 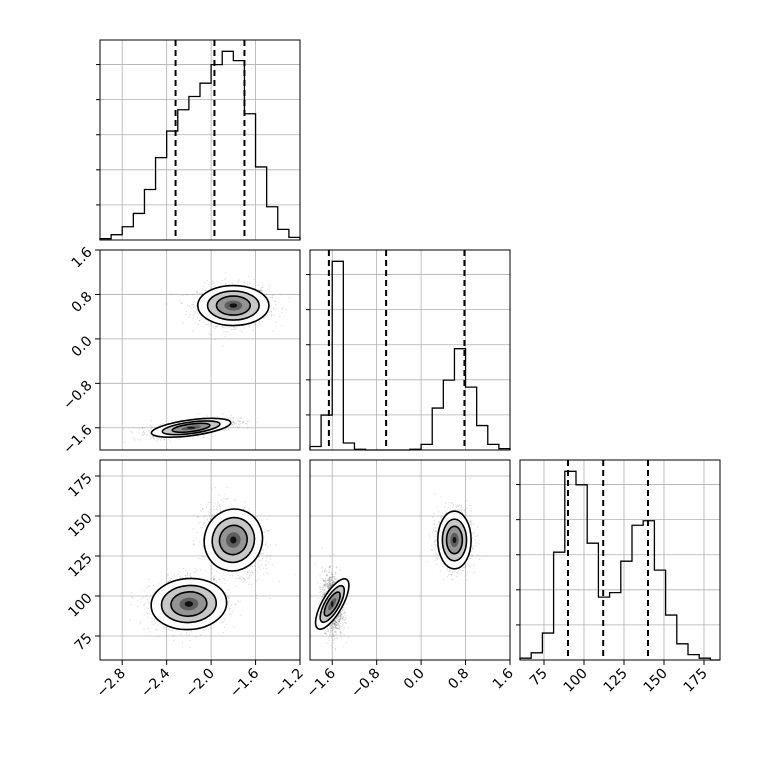 I want to click on panel-content, so click(x=200, y=350).